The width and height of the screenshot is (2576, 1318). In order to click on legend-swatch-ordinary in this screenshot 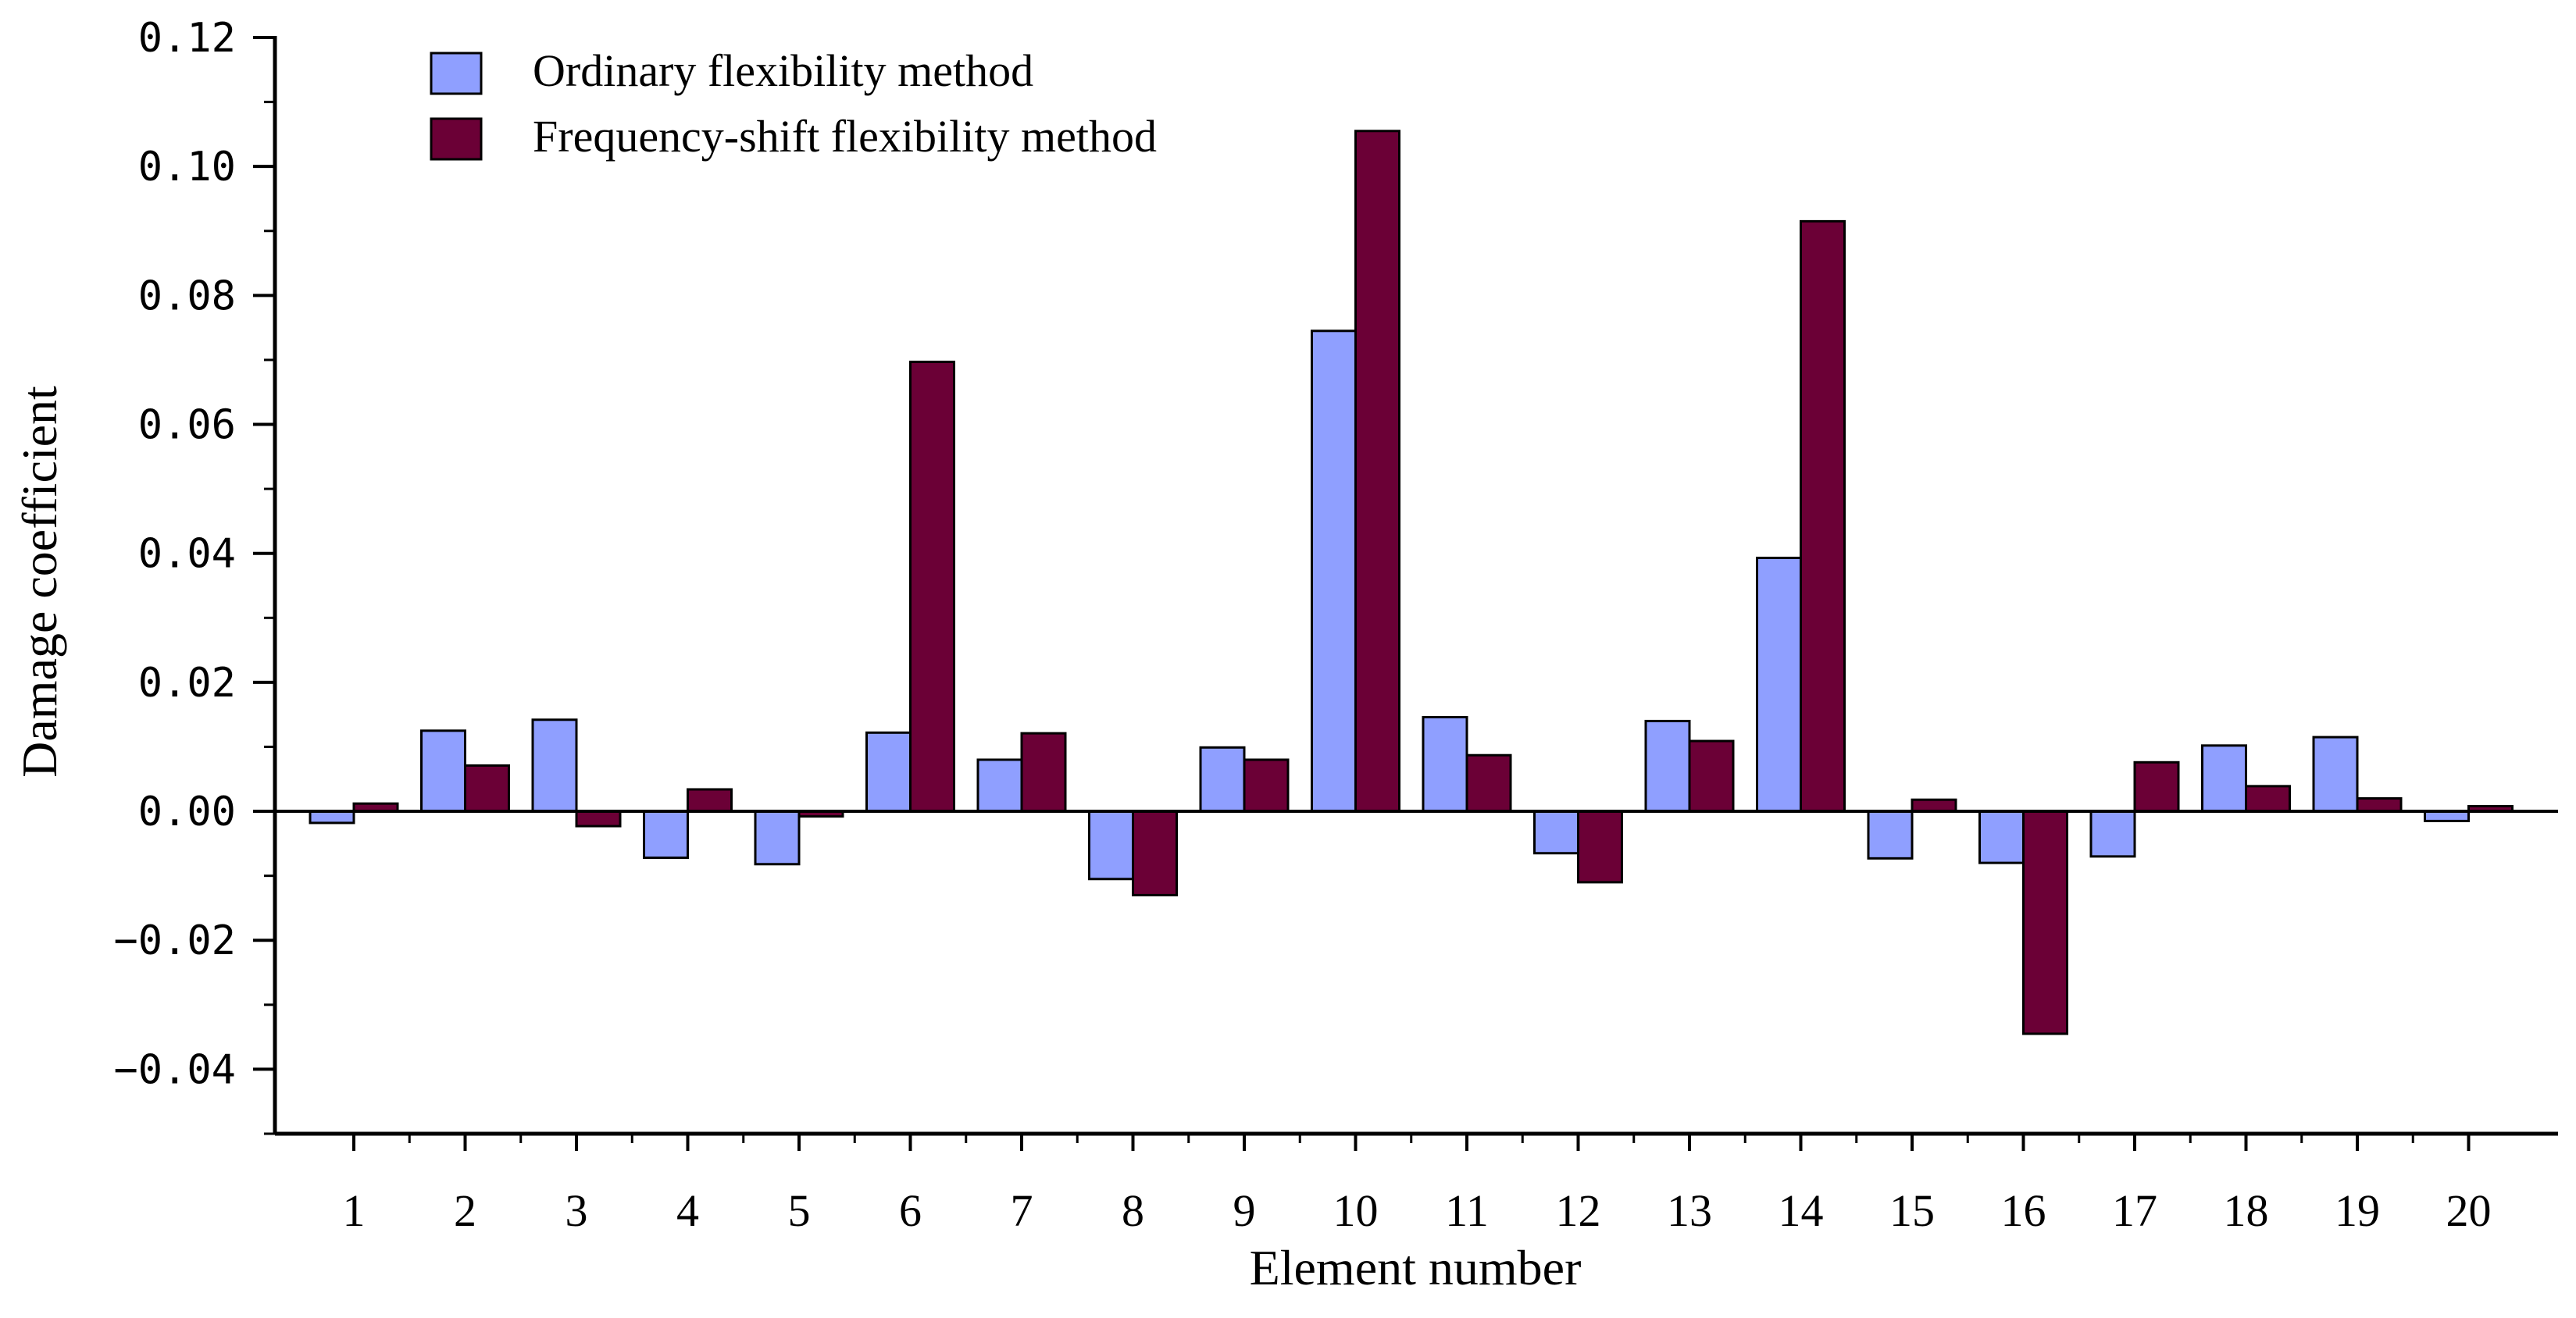, I will do `click(456, 73)`.